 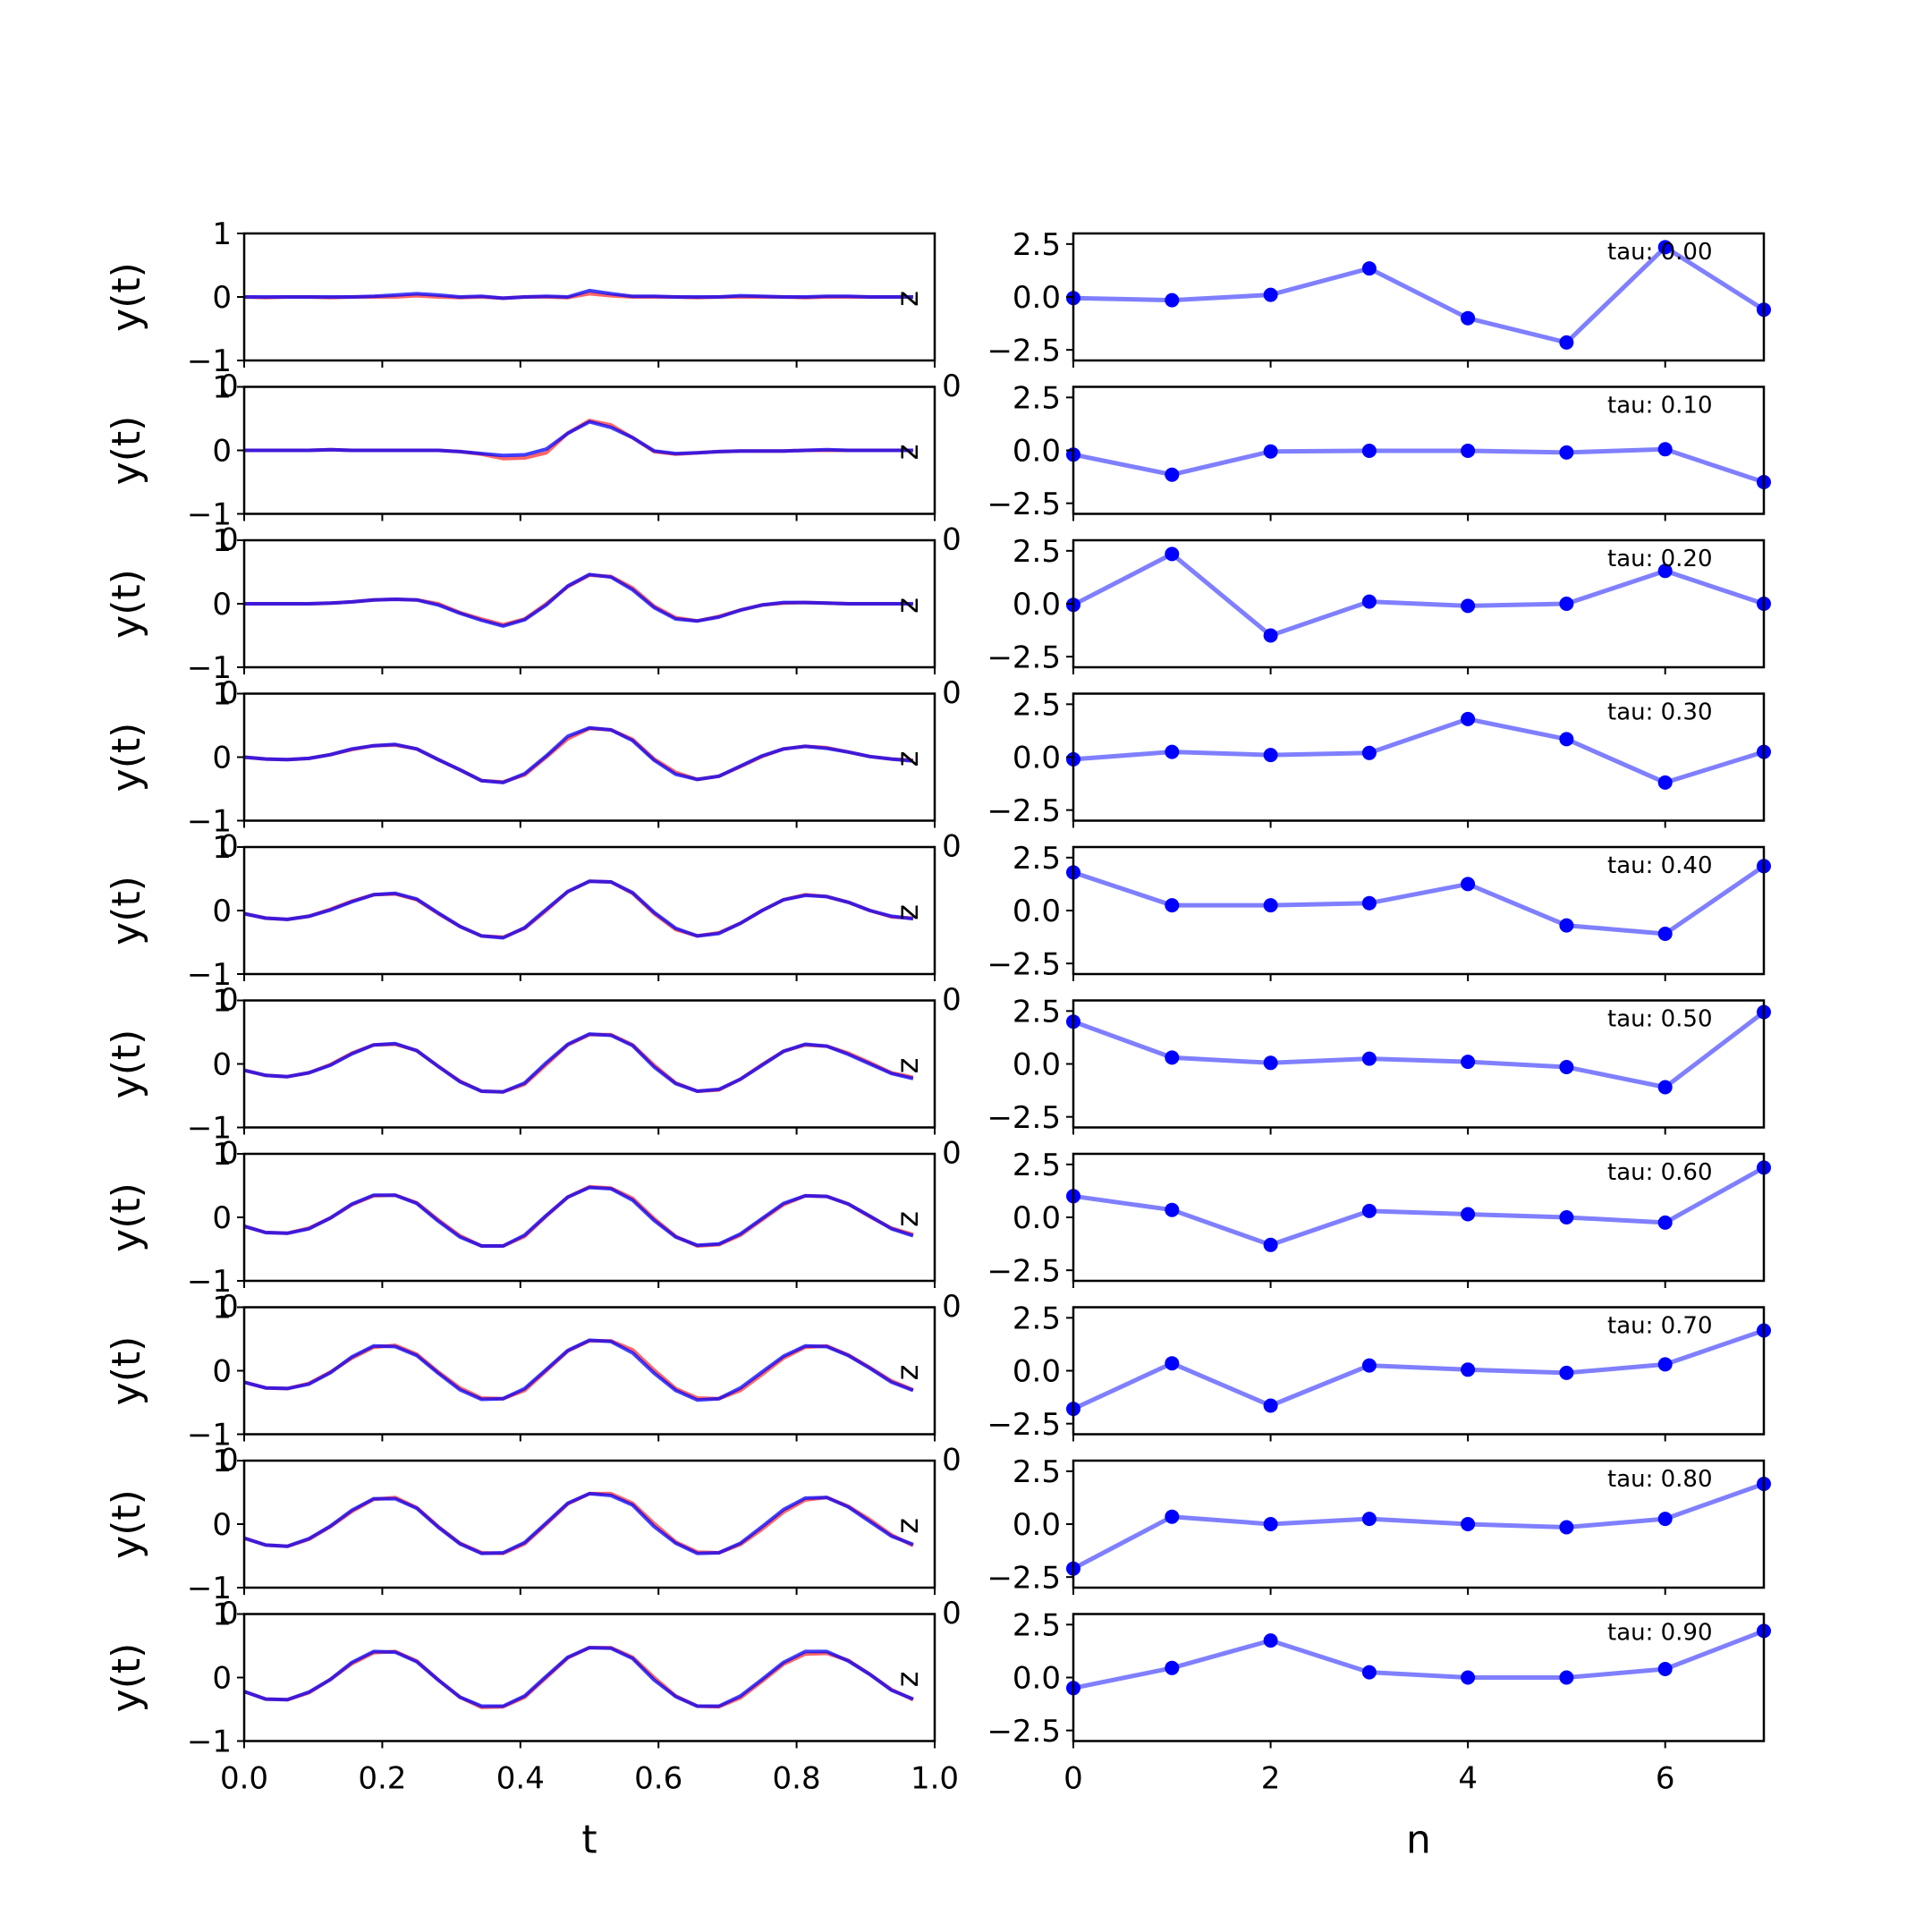 What do you see at coordinates (222, 1308) in the screenshot?
I see `left-panel-8-ytick-label: 1` at bounding box center [222, 1308].